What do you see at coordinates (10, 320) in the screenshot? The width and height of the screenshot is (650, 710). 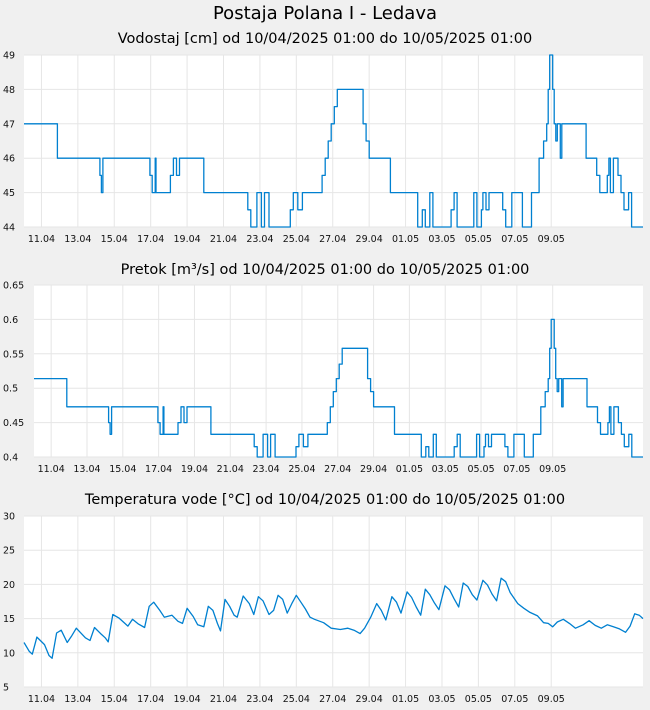 I see `y-tick-label: 0.6` at bounding box center [10, 320].